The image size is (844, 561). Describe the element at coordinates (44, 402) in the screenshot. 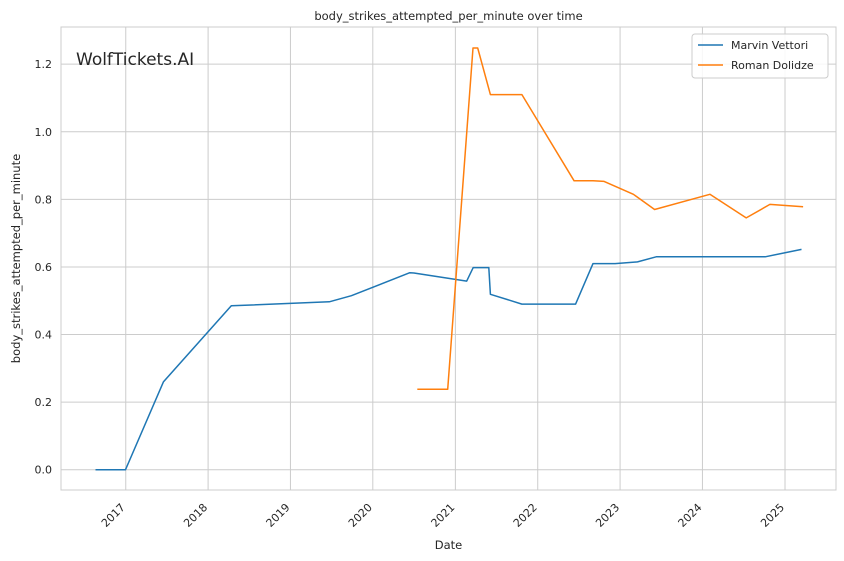

I see `y-tick-label: 0.2` at that location.